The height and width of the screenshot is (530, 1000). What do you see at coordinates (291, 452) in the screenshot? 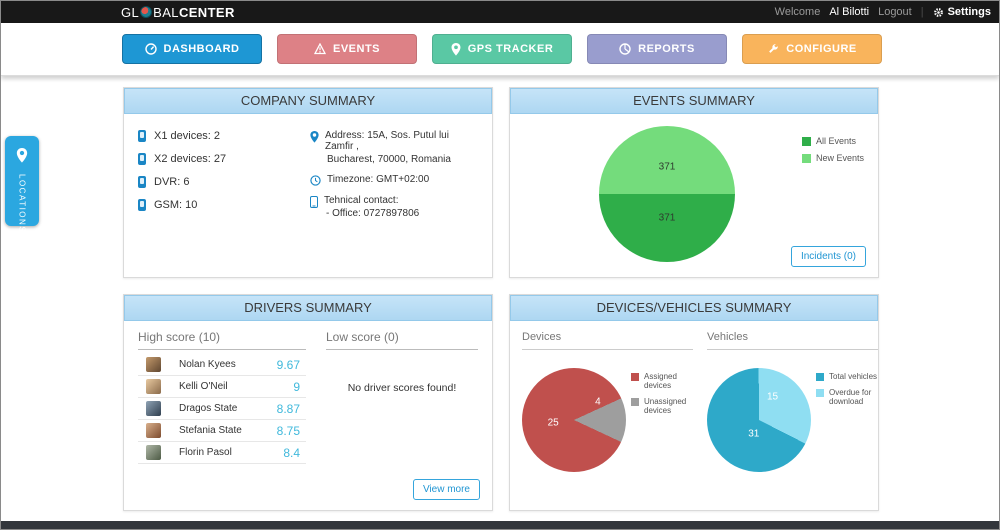
I see `driver-score: 8.4` at bounding box center [291, 452].